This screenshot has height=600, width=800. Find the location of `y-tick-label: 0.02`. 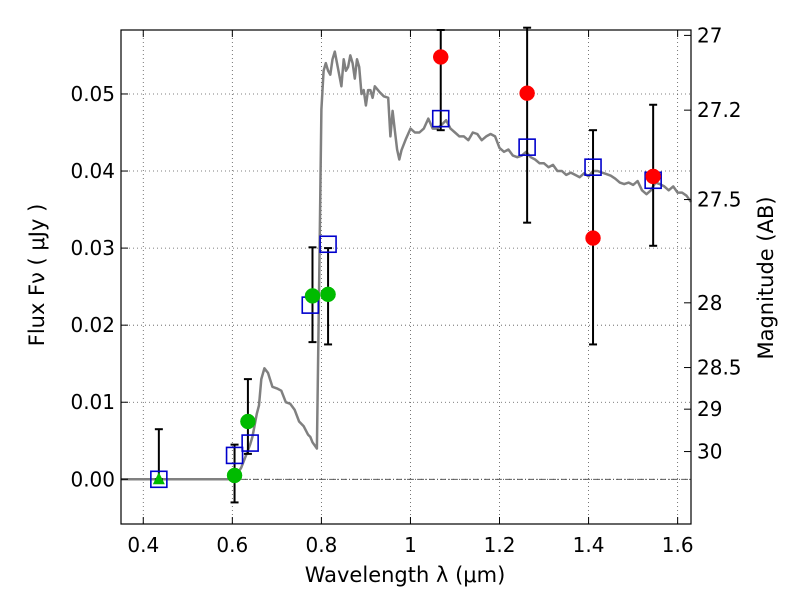

y-tick-label: 0.02 is located at coordinates (92, 325).